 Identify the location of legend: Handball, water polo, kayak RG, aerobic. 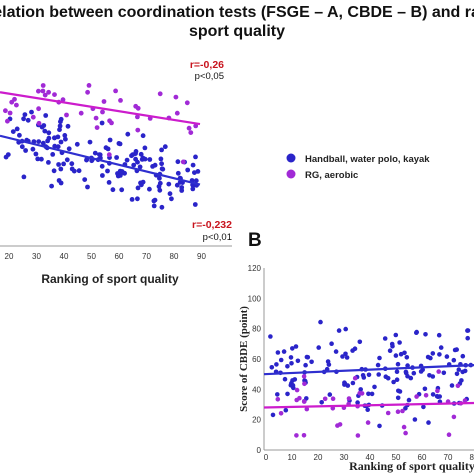
(358, 167).